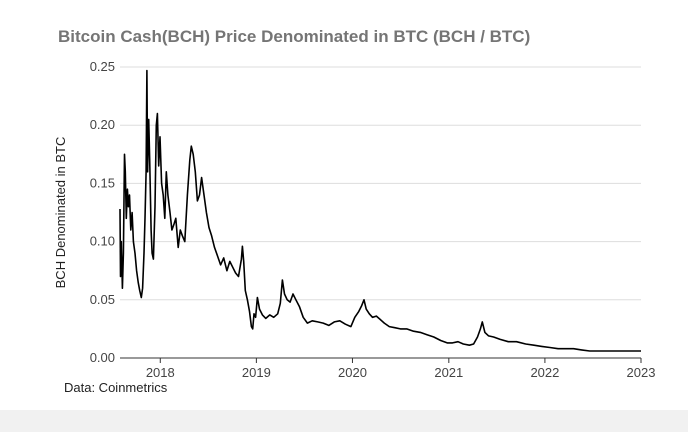 This screenshot has height=432, width=688. What do you see at coordinates (448, 372) in the screenshot?
I see `x-tick-label: 2021` at bounding box center [448, 372].